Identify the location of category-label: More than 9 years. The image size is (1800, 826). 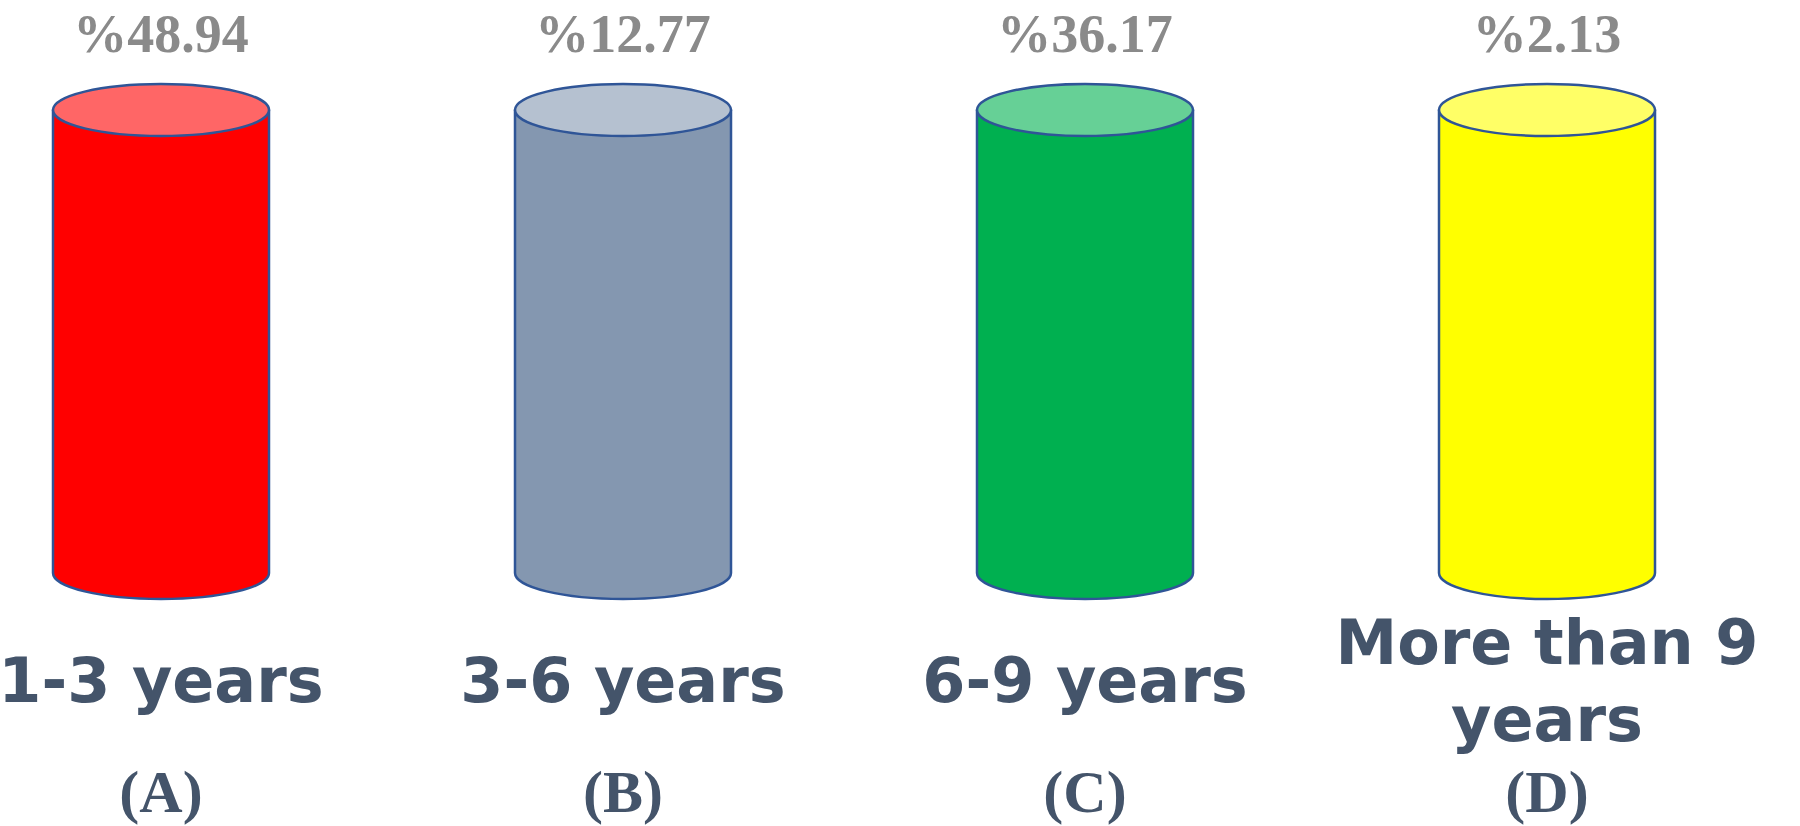
(1547, 680).